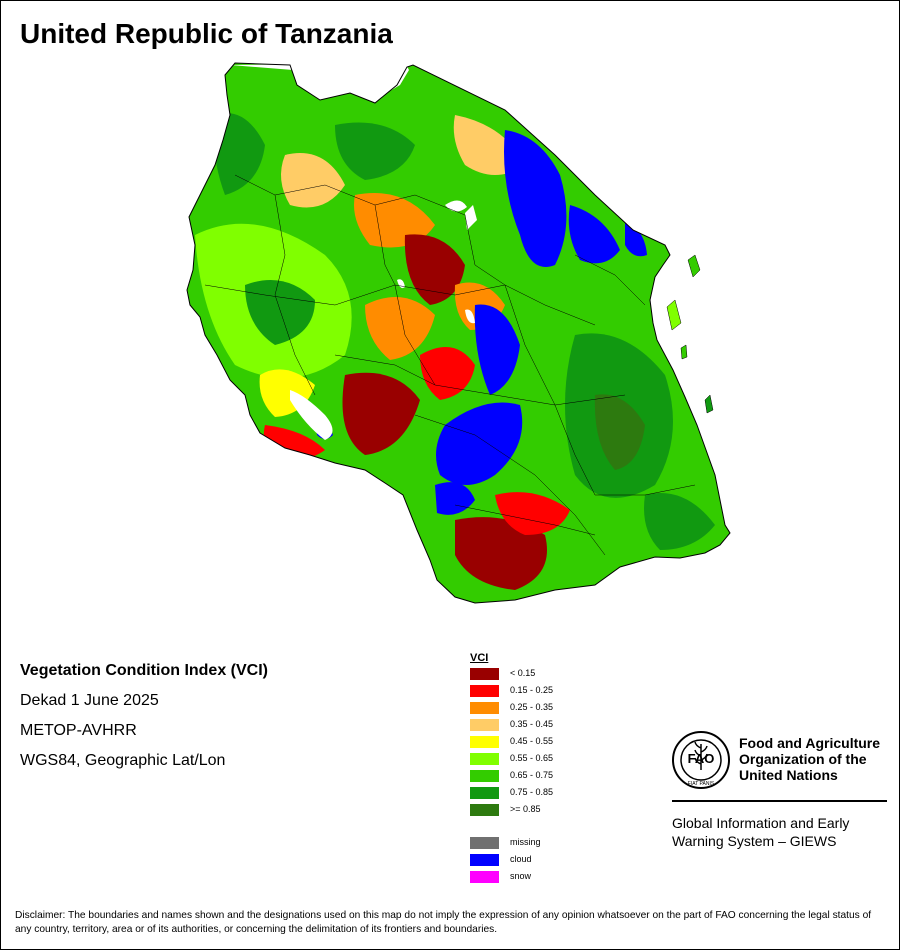 The image size is (900, 950). I want to click on legend-label: < 0.15, so click(523, 673).